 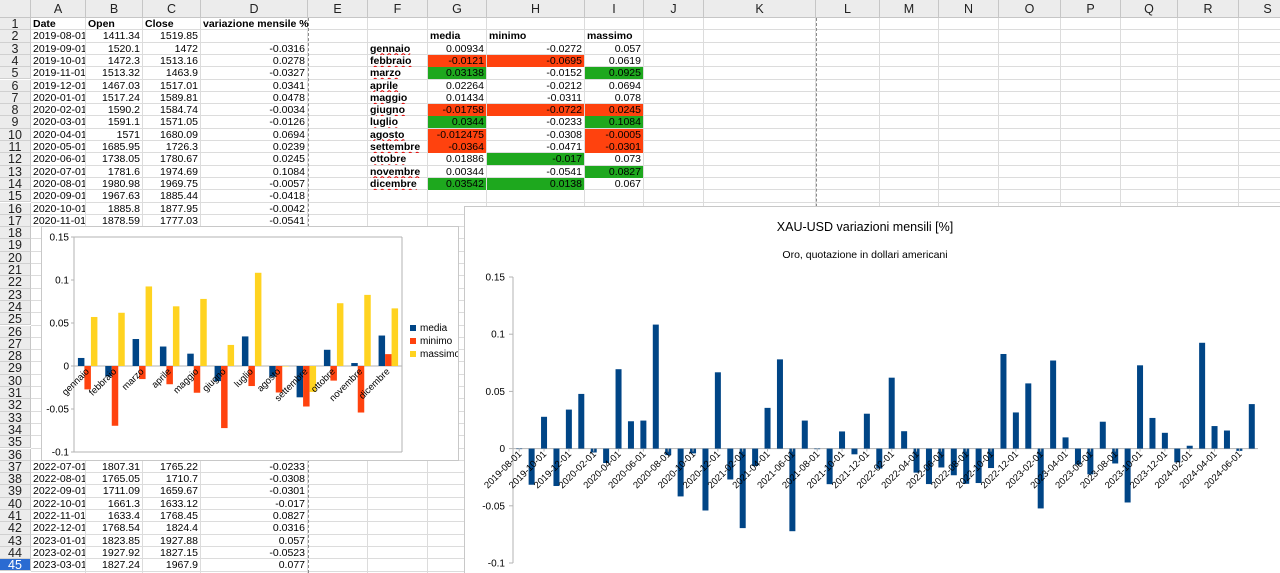 I want to click on cell-close: 1927.88, so click(x=179, y=540).